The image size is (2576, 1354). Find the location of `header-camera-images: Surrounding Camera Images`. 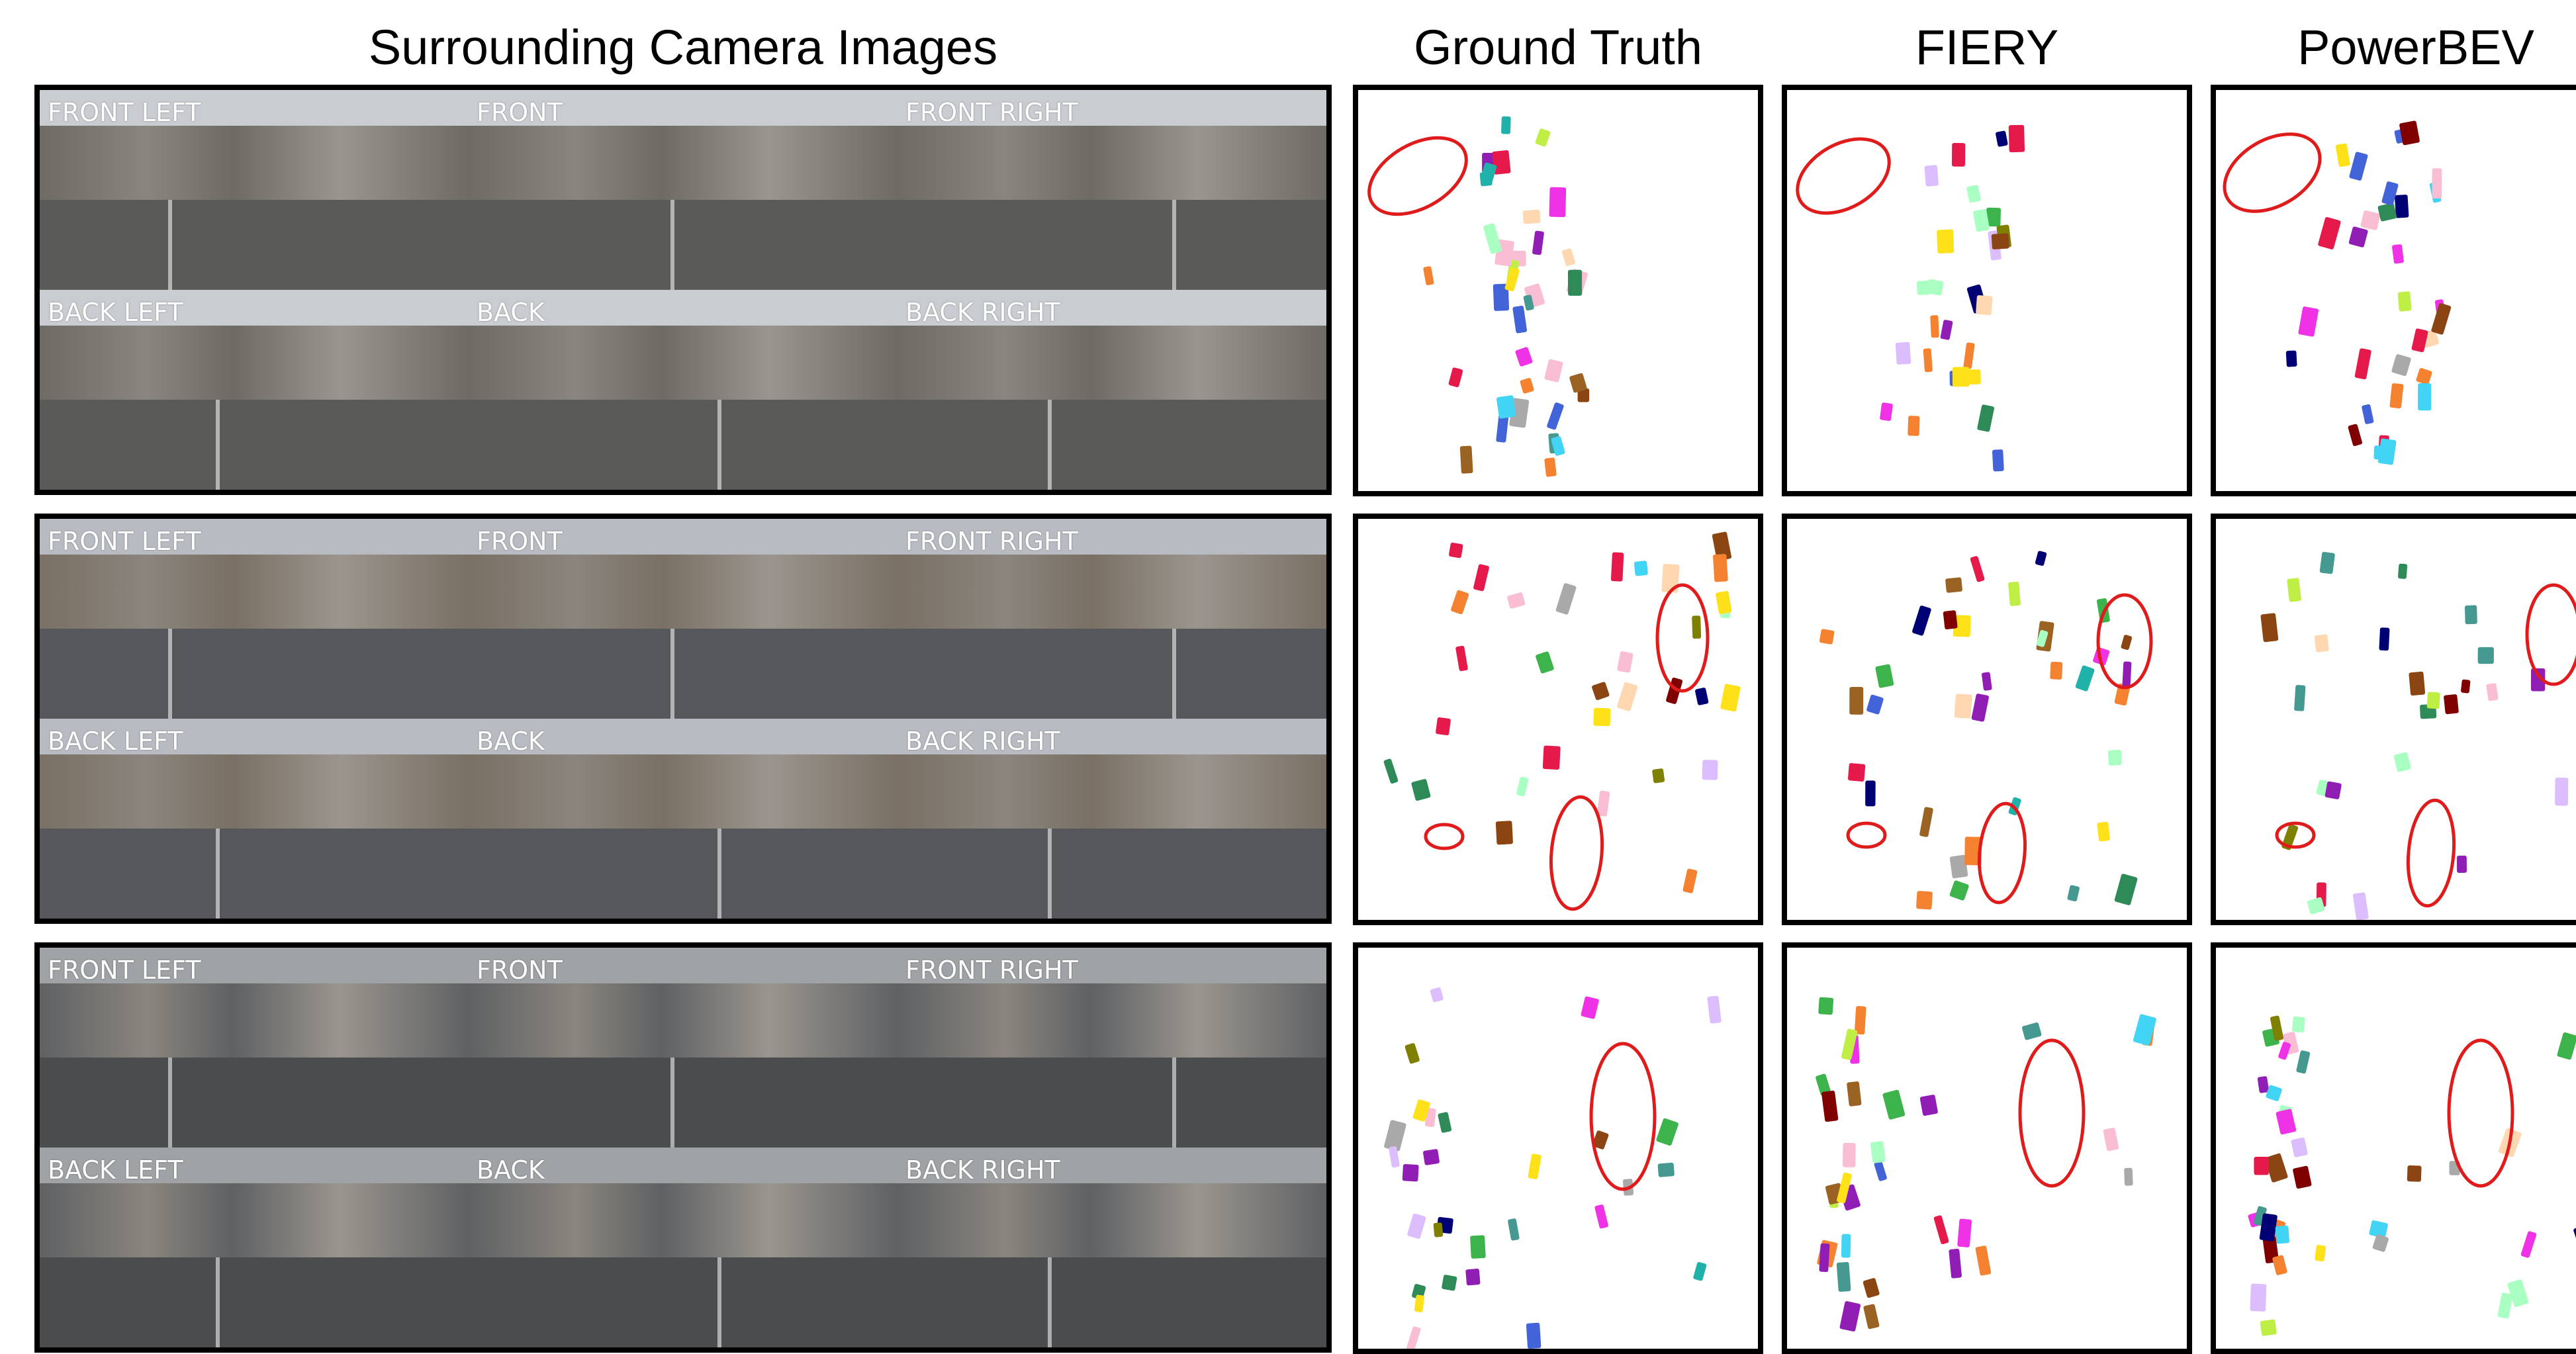

header-camera-images: Surrounding Camera Images is located at coordinates (683, 47).